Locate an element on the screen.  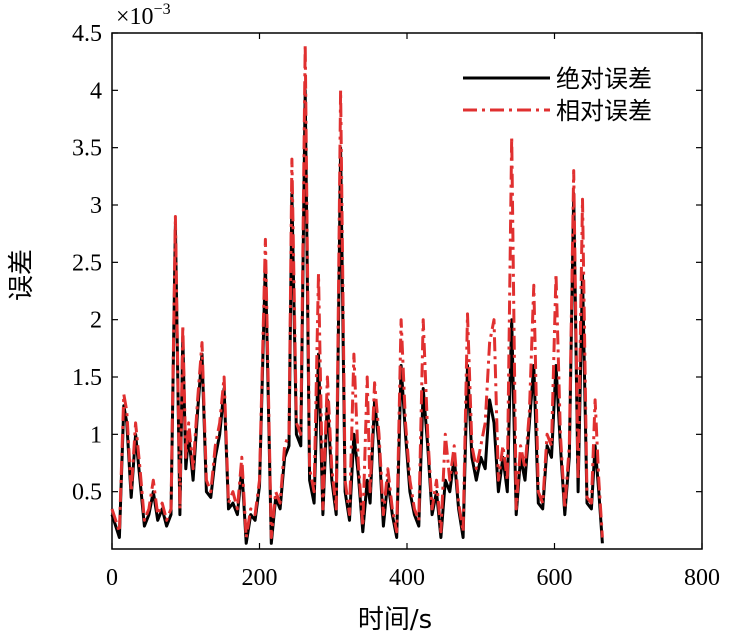
y-tick-label: 0.5 is located at coordinates (87, 493).